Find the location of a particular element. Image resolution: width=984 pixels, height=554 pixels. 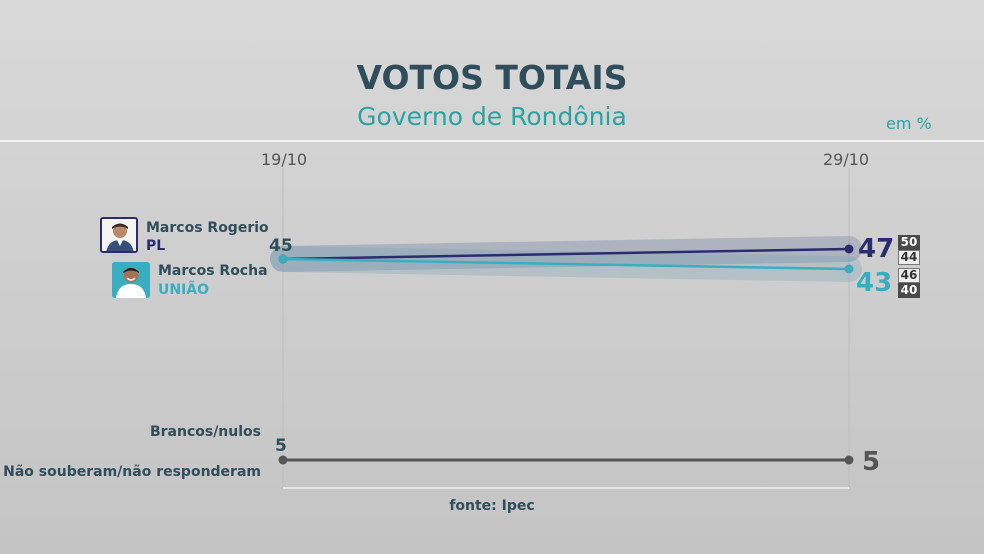

range-low-marcos-rocha: 40 is located at coordinates (909, 290).